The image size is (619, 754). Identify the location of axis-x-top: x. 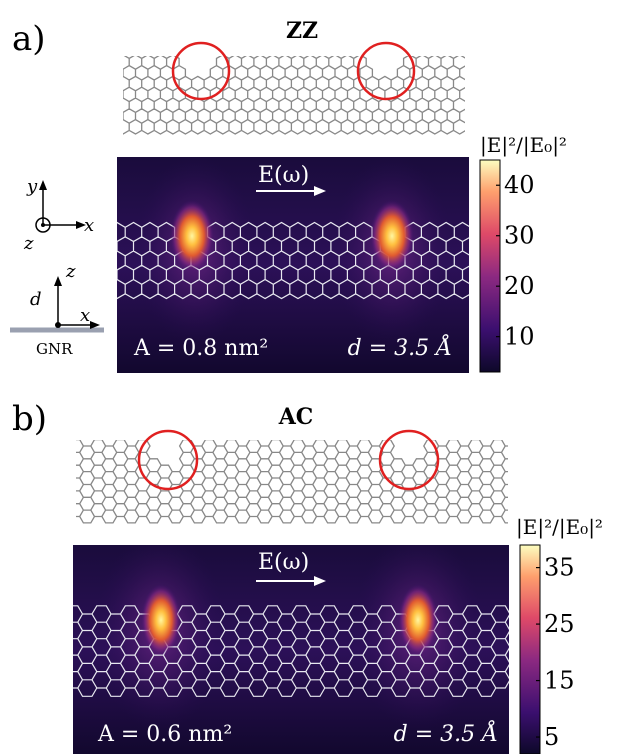
(89, 225).